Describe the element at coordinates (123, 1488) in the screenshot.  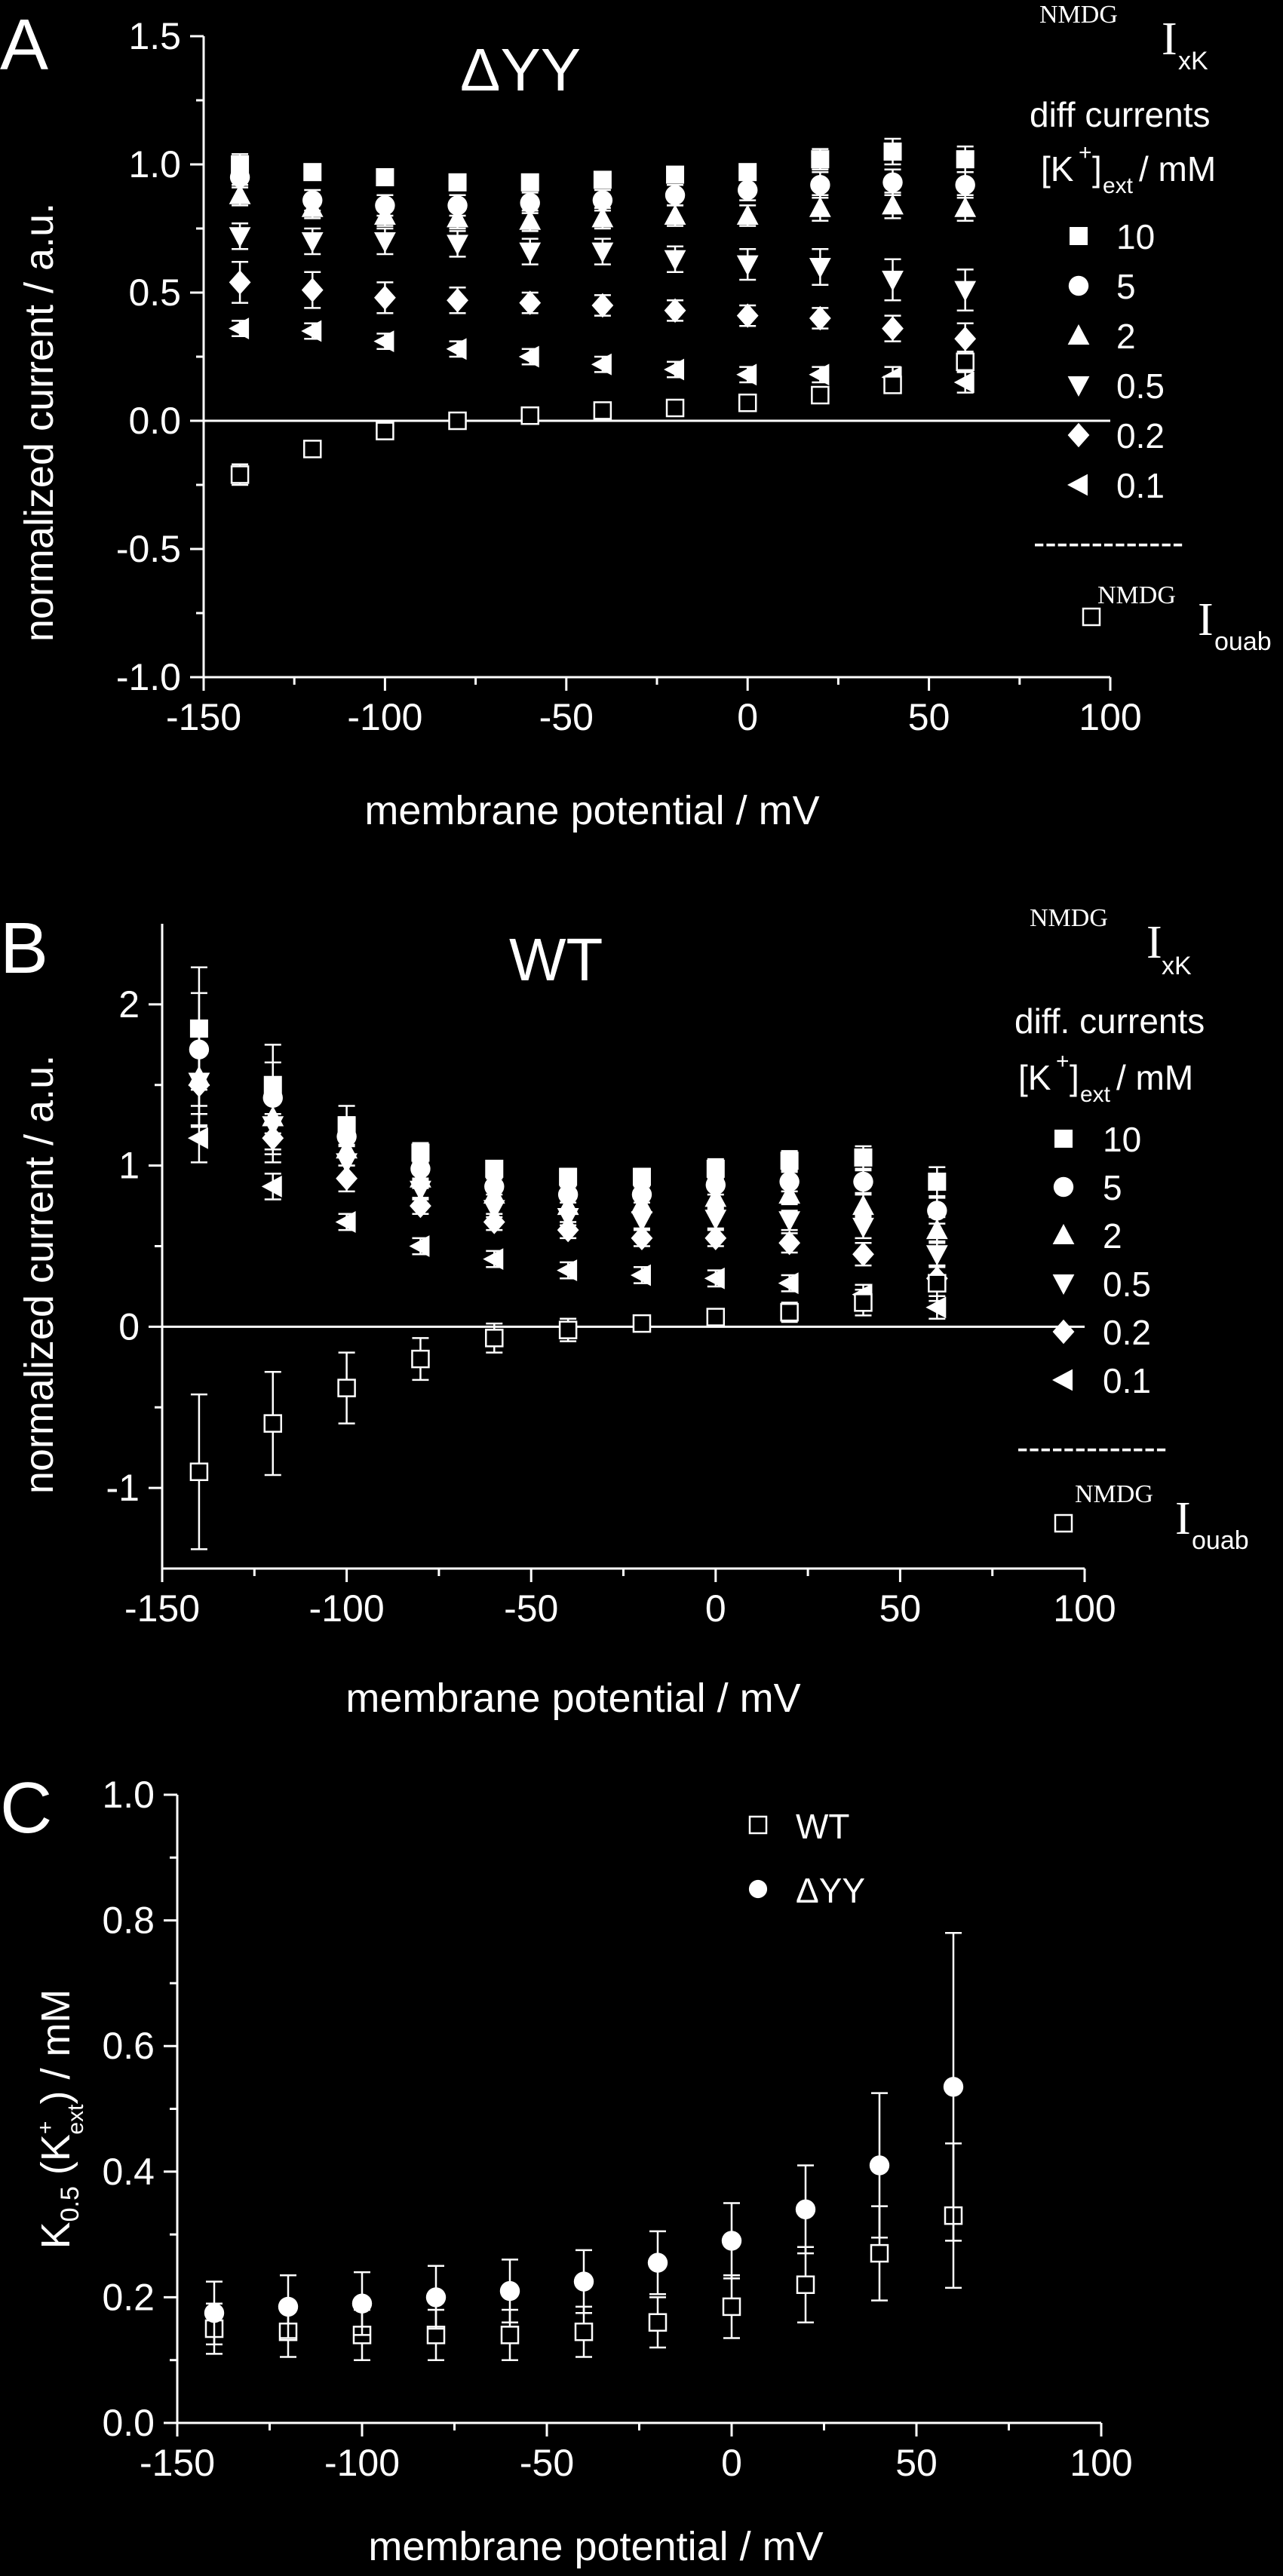
I see `panel-b-ytick-label: -1` at that location.